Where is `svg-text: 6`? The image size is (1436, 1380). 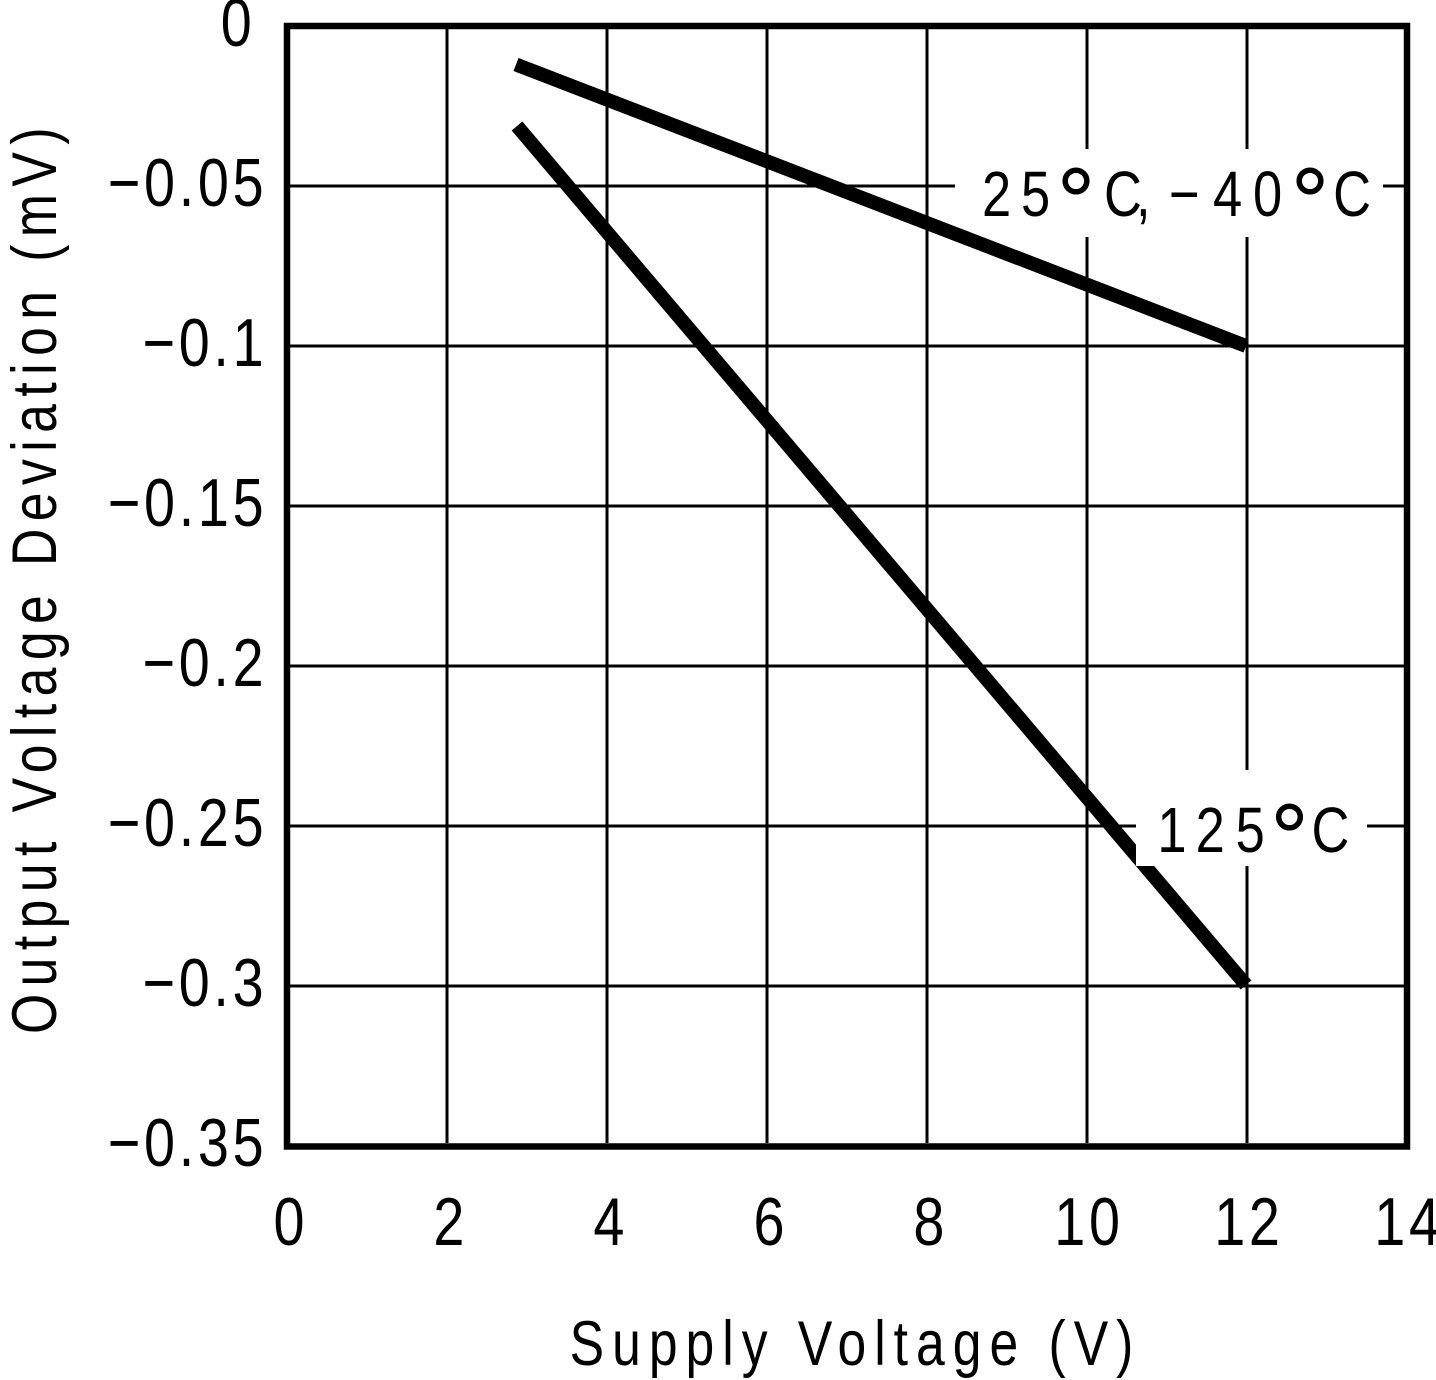 svg-text: 6 is located at coordinates (770, 1222).